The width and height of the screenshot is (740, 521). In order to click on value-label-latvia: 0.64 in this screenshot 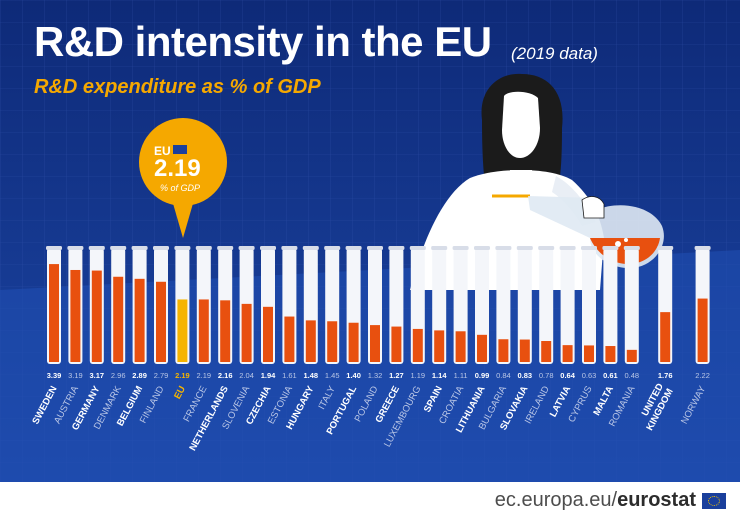, I will do `click(567, 375)`.